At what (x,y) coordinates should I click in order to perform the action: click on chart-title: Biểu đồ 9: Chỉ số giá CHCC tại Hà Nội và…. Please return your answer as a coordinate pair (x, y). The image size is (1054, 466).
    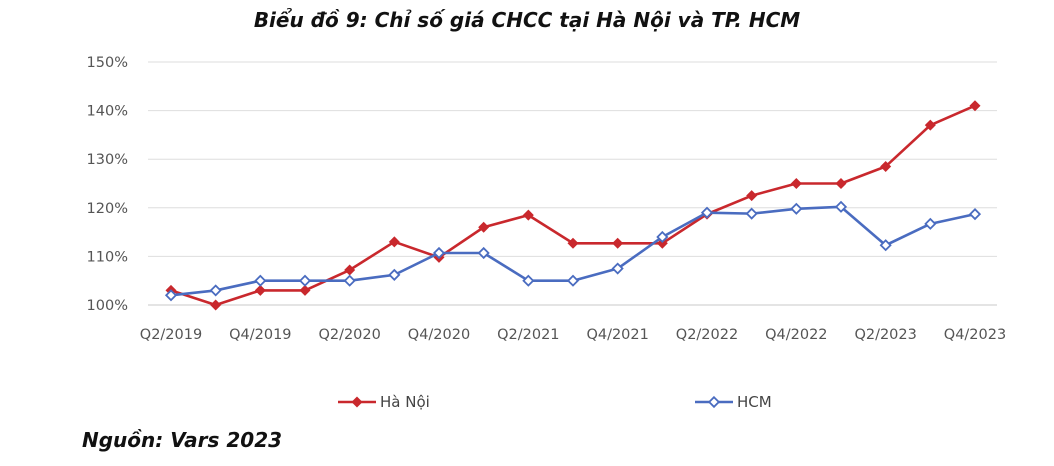
    Looking at the image, I should click on (527, 20).